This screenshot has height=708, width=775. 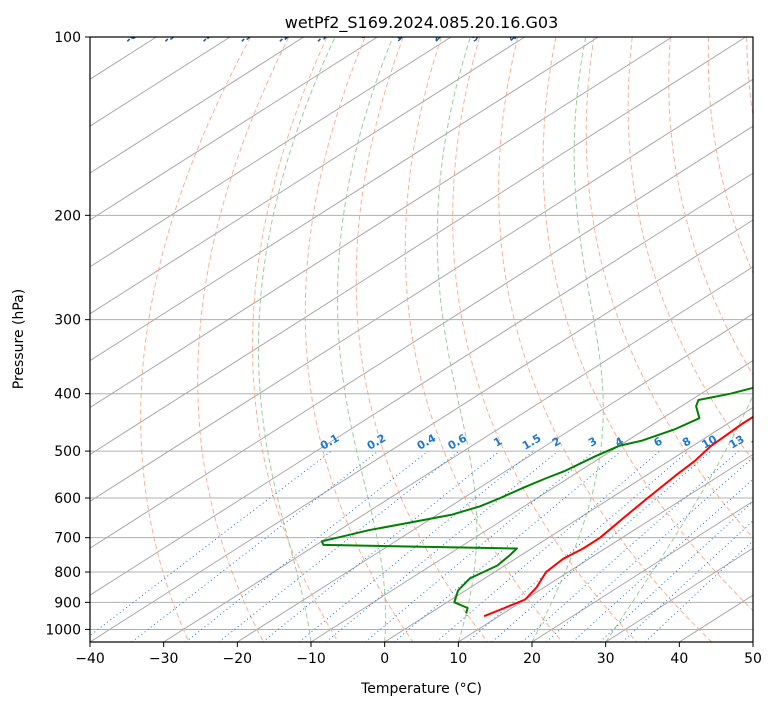 What do you see at coordinates (362, 34) in the screenshot?
I see `dry-adiabat-label: 0` at bounding box center [362, 34].